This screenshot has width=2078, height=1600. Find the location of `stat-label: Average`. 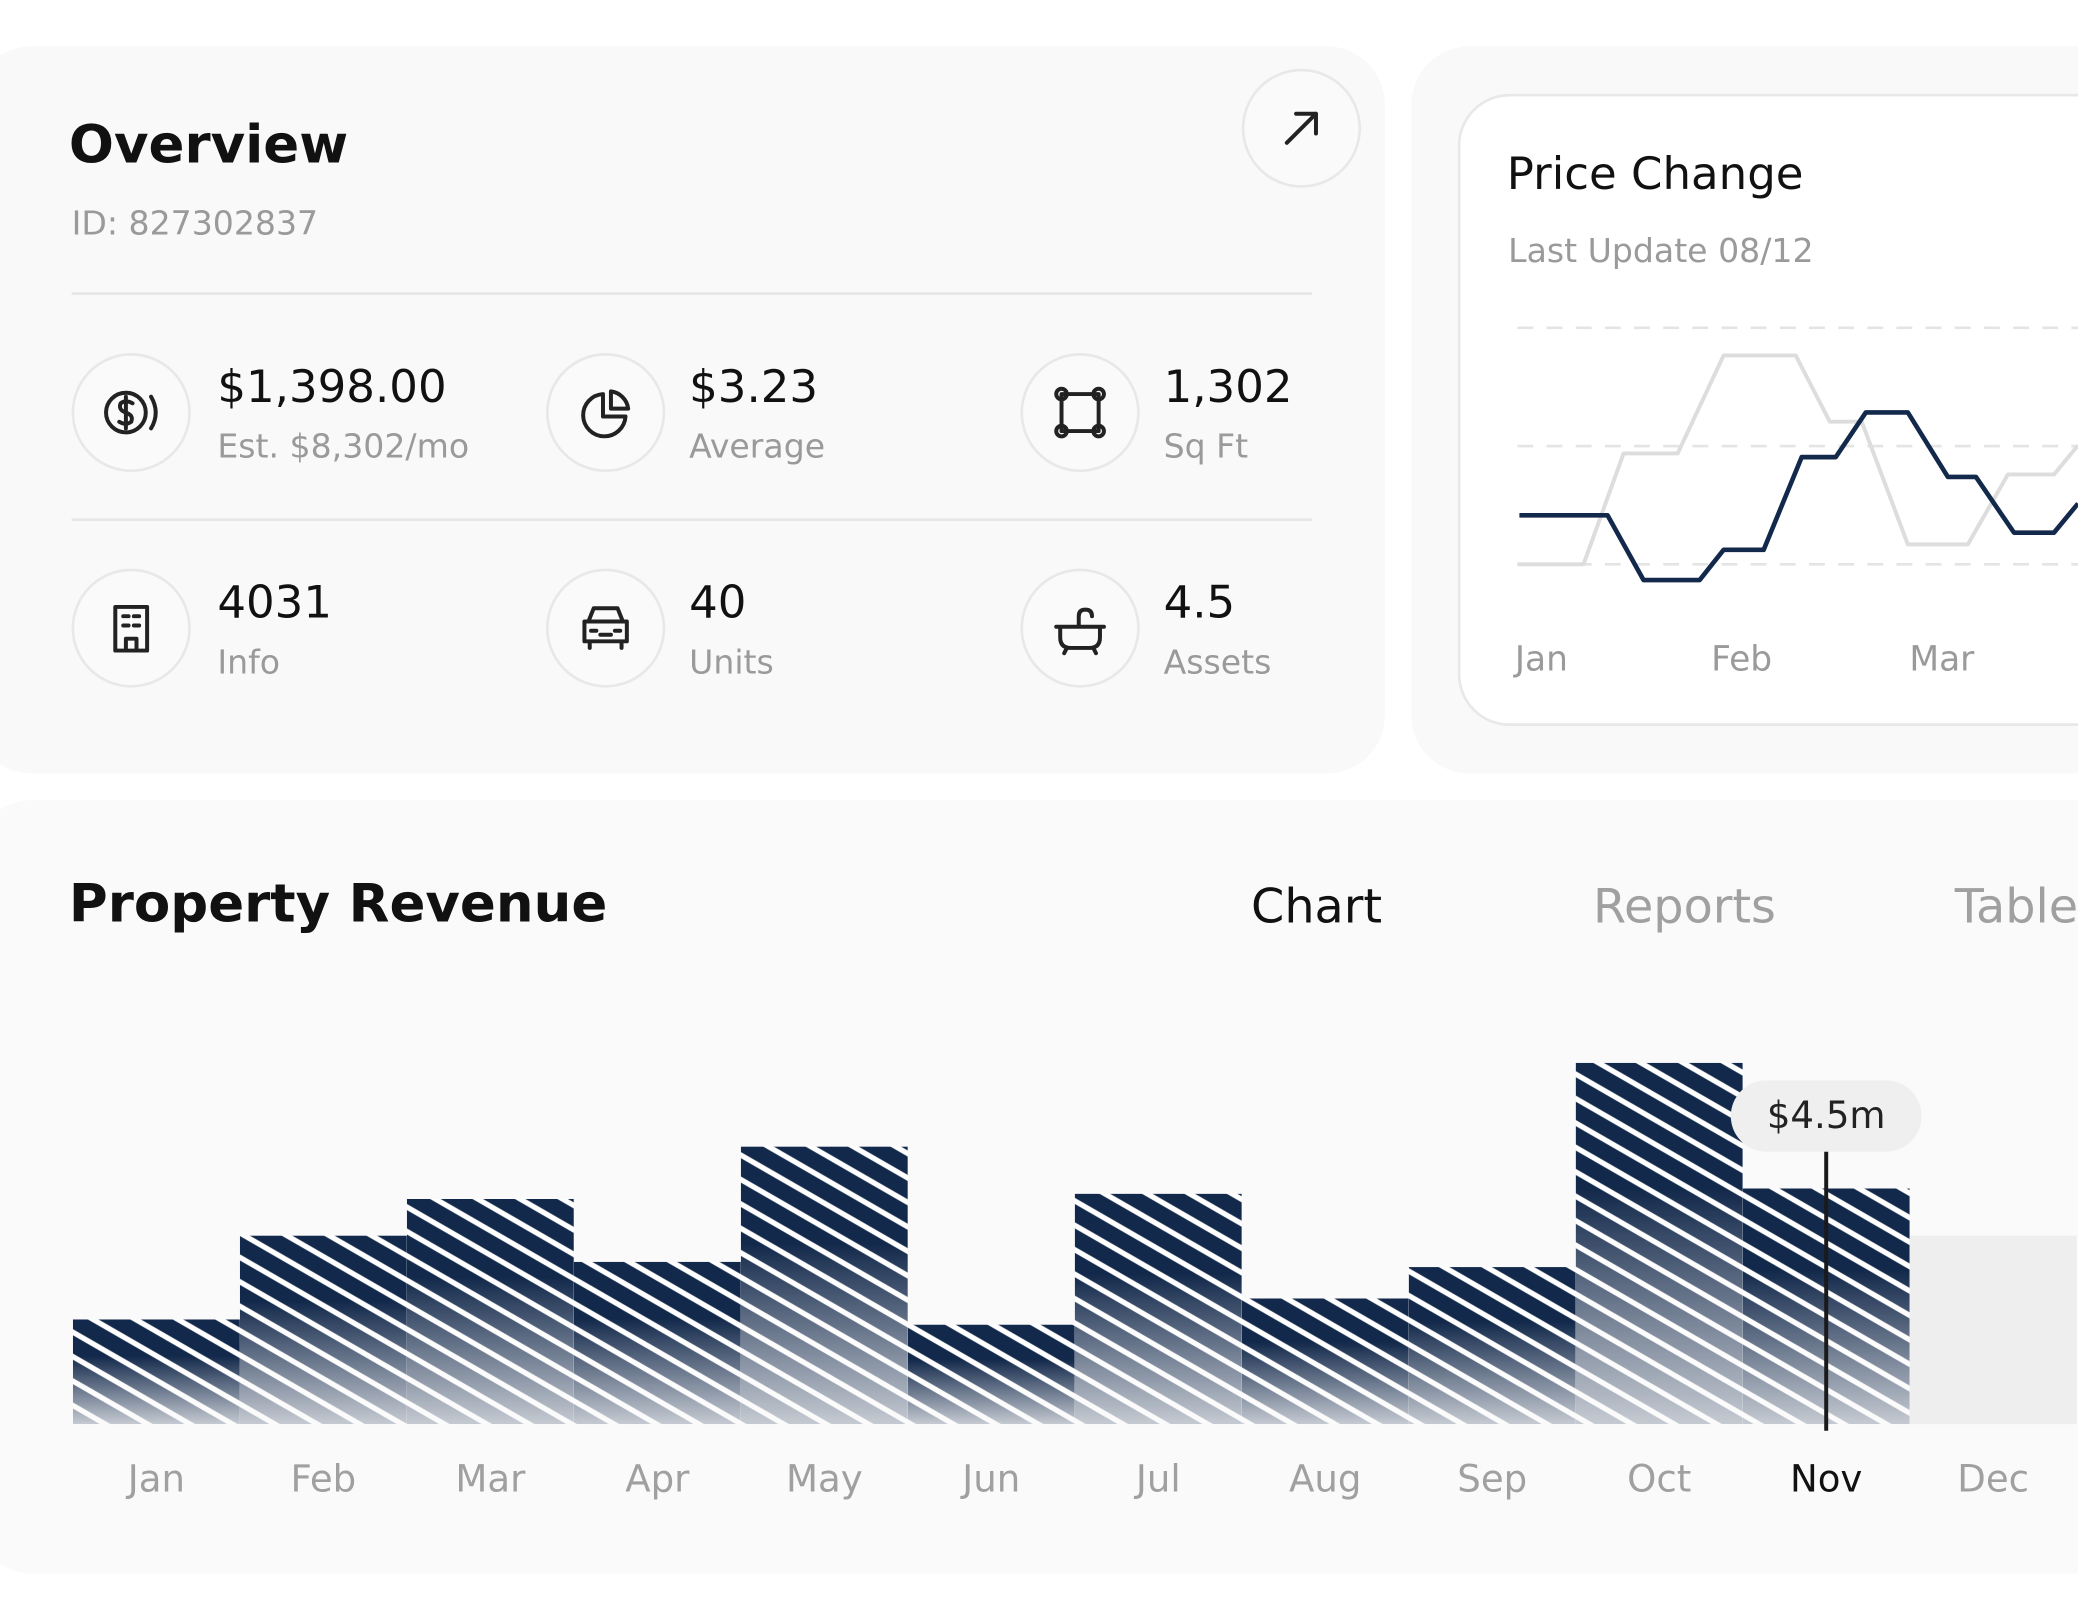

stat-label: Average is located at coordinates (757, 446).